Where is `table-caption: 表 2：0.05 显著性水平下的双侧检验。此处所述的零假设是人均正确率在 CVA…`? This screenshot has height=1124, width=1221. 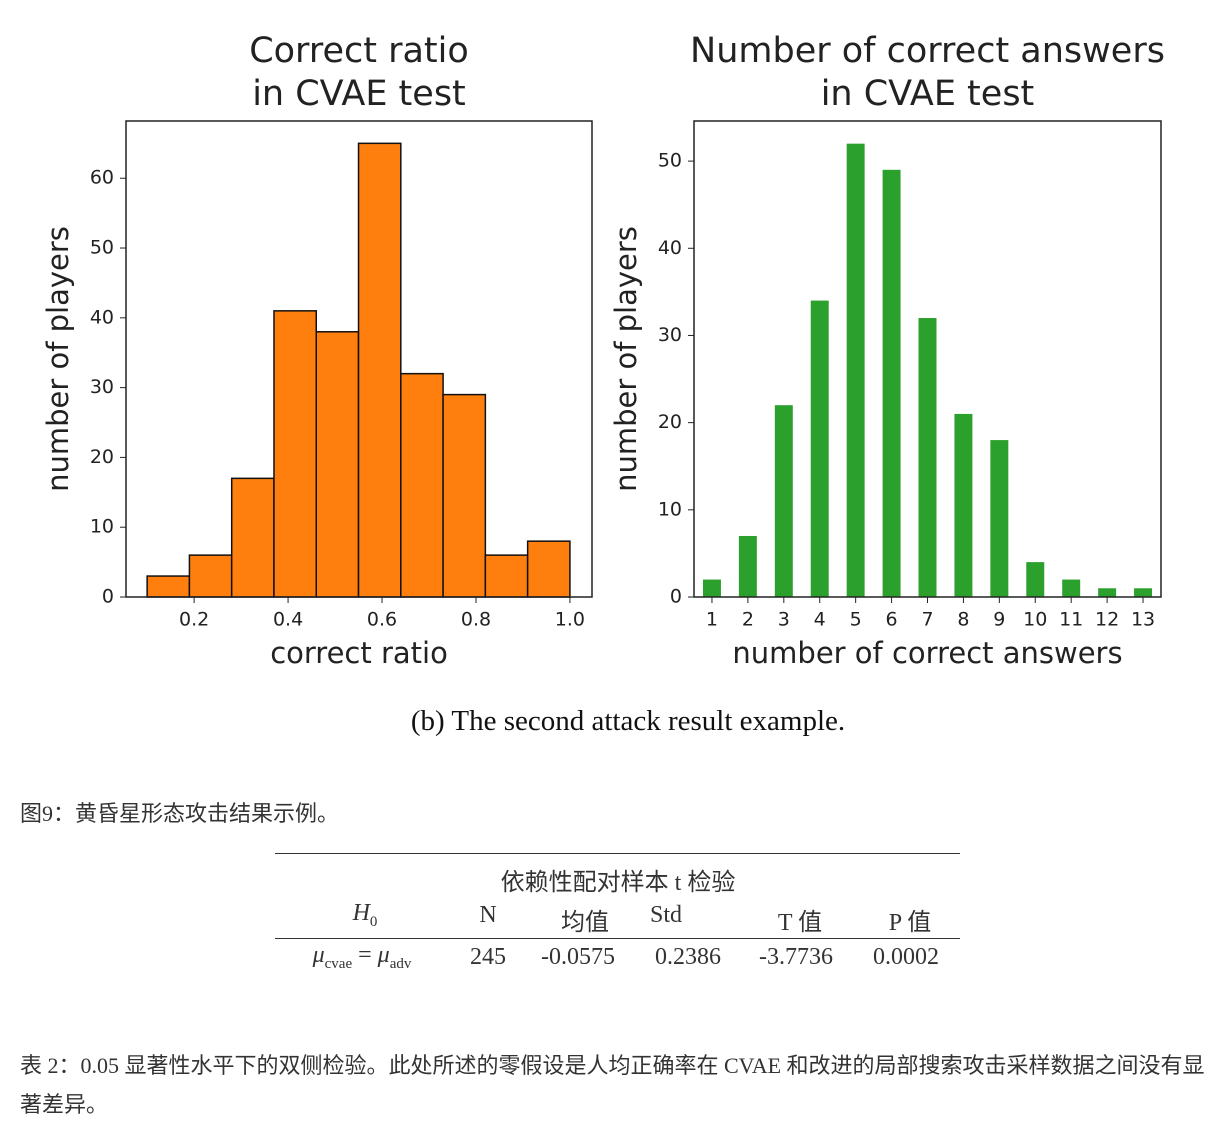 table-caption: 表 2：0.05 显著性水平下的双侧检验。此处所述的零假设是人均正确率在 CVA… is located at coordinates (612, 1085).